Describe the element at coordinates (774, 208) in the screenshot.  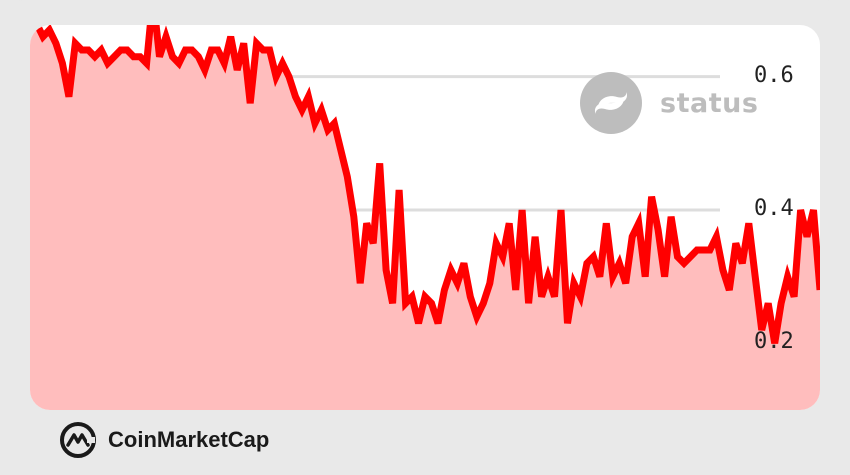
I see `y-tick-label: 0.4` at that location.